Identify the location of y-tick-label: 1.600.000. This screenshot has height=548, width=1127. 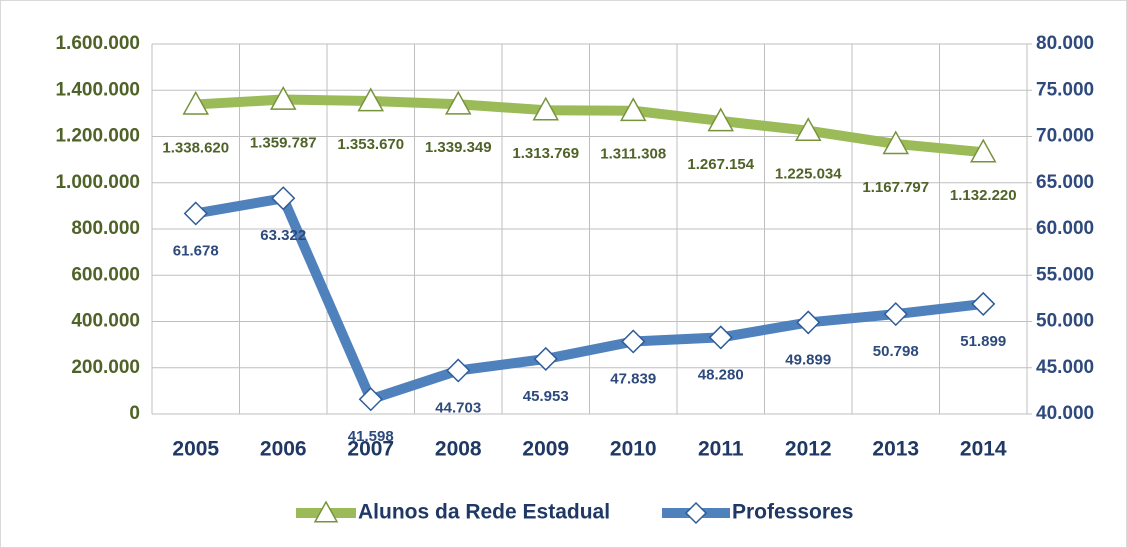
(97, 43).